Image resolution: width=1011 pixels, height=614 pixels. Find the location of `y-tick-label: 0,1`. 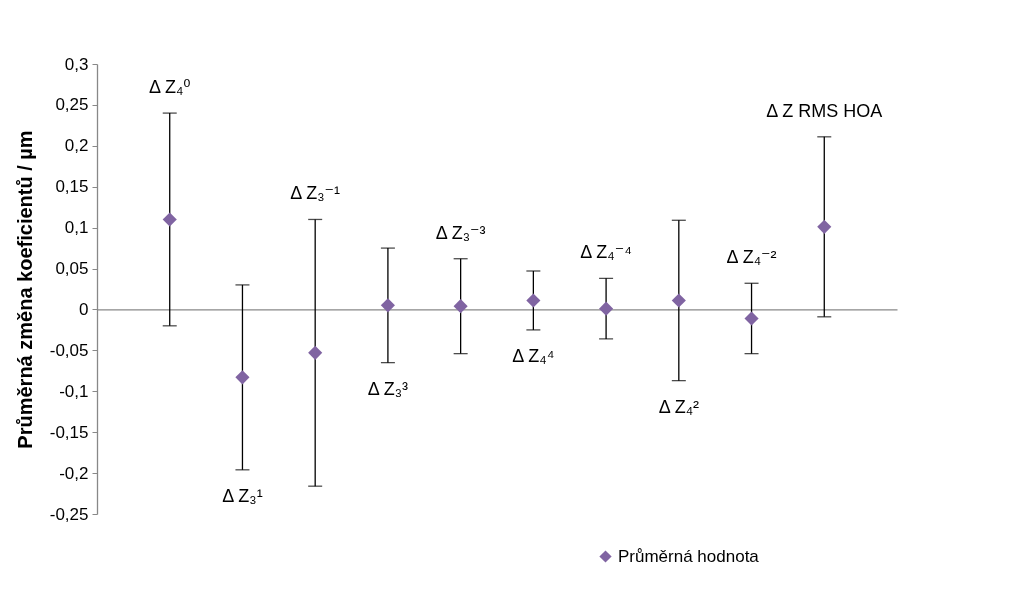

y-tick-label: 0,1 is located at coordinates (76, 228).